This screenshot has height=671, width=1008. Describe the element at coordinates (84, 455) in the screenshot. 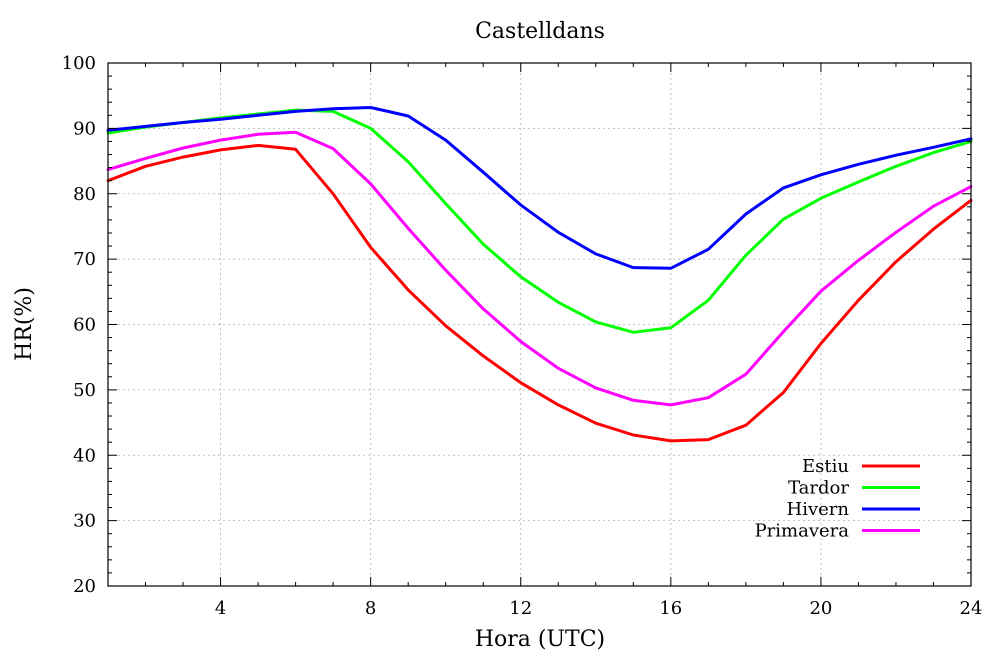

I see `y-tick-label: 40` at that location.